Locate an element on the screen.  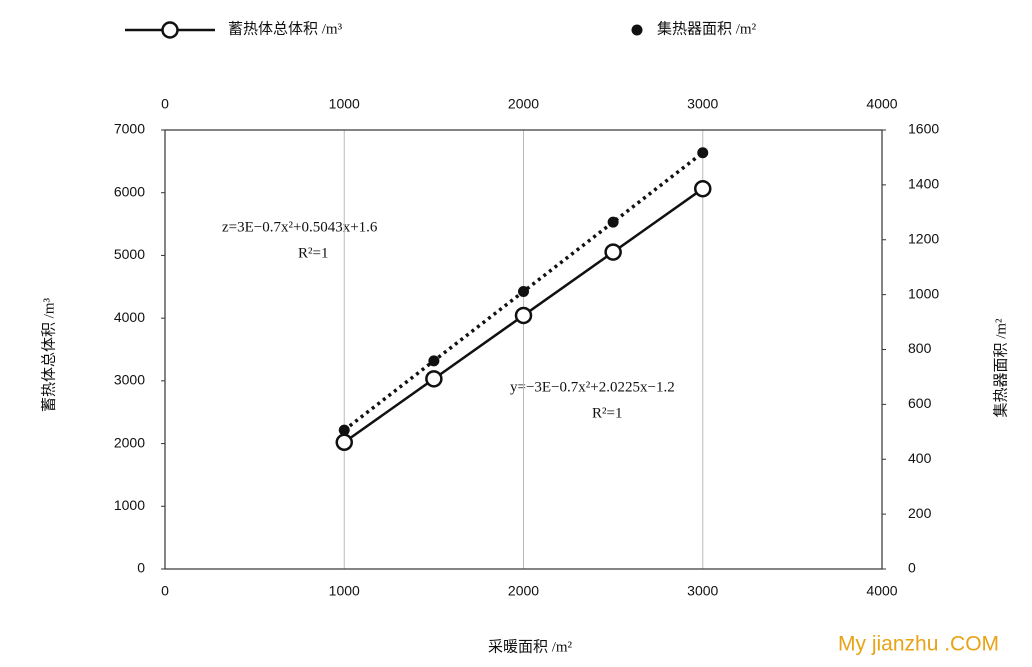
watermark: My jianzhu .COM is located at coordinates (918, 644).